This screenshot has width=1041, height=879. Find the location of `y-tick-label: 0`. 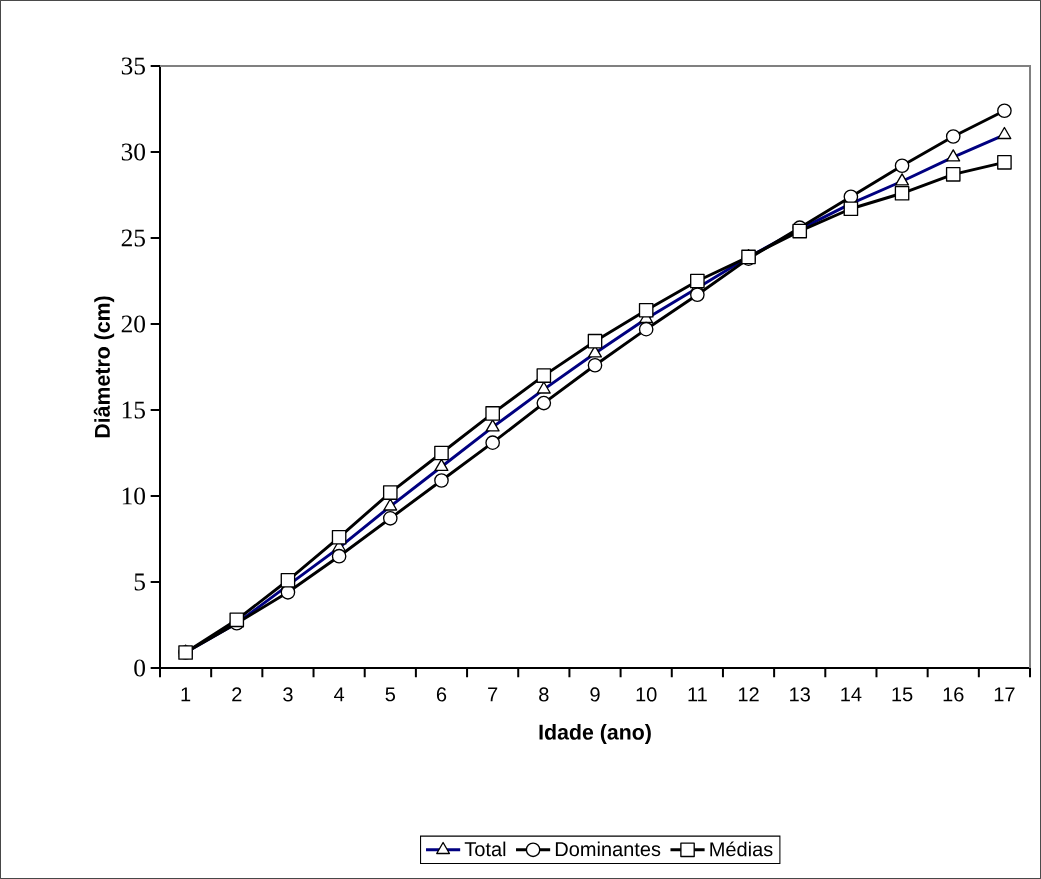

y-tick-label: 0 is located at coordinates (139, 668).